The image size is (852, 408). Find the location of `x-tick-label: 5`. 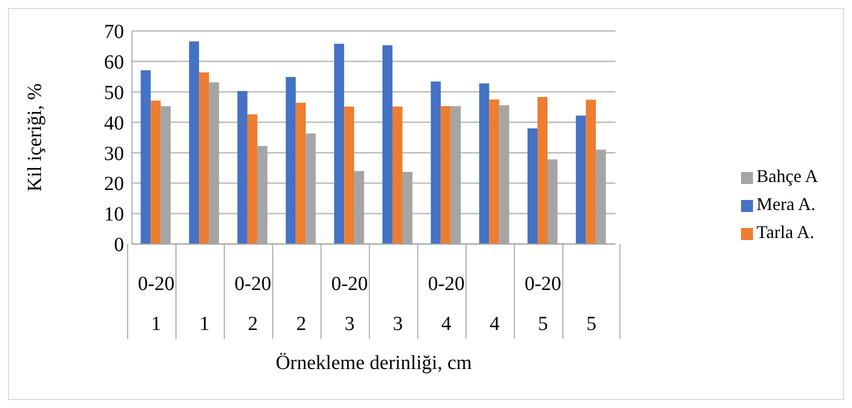

x-tick-label: 5 is located at coordinates (591, 324).